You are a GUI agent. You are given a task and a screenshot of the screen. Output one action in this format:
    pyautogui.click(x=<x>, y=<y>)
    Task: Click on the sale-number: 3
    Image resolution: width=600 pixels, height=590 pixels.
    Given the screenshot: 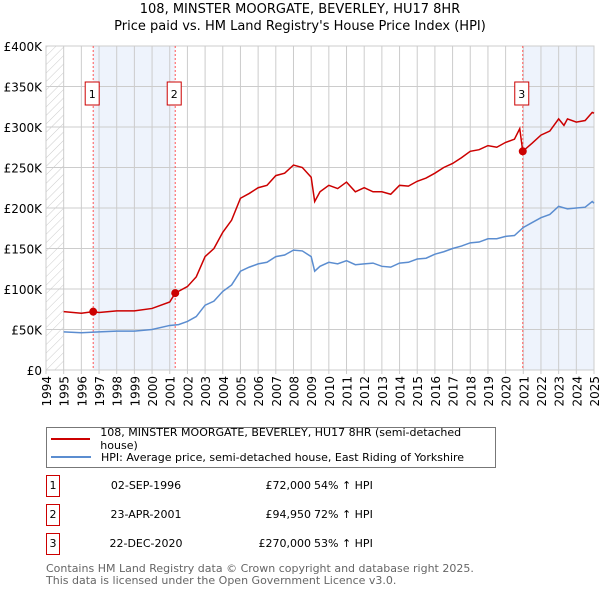 What is the action you would take?
    pyautogui.click(x=53, y=544)
    